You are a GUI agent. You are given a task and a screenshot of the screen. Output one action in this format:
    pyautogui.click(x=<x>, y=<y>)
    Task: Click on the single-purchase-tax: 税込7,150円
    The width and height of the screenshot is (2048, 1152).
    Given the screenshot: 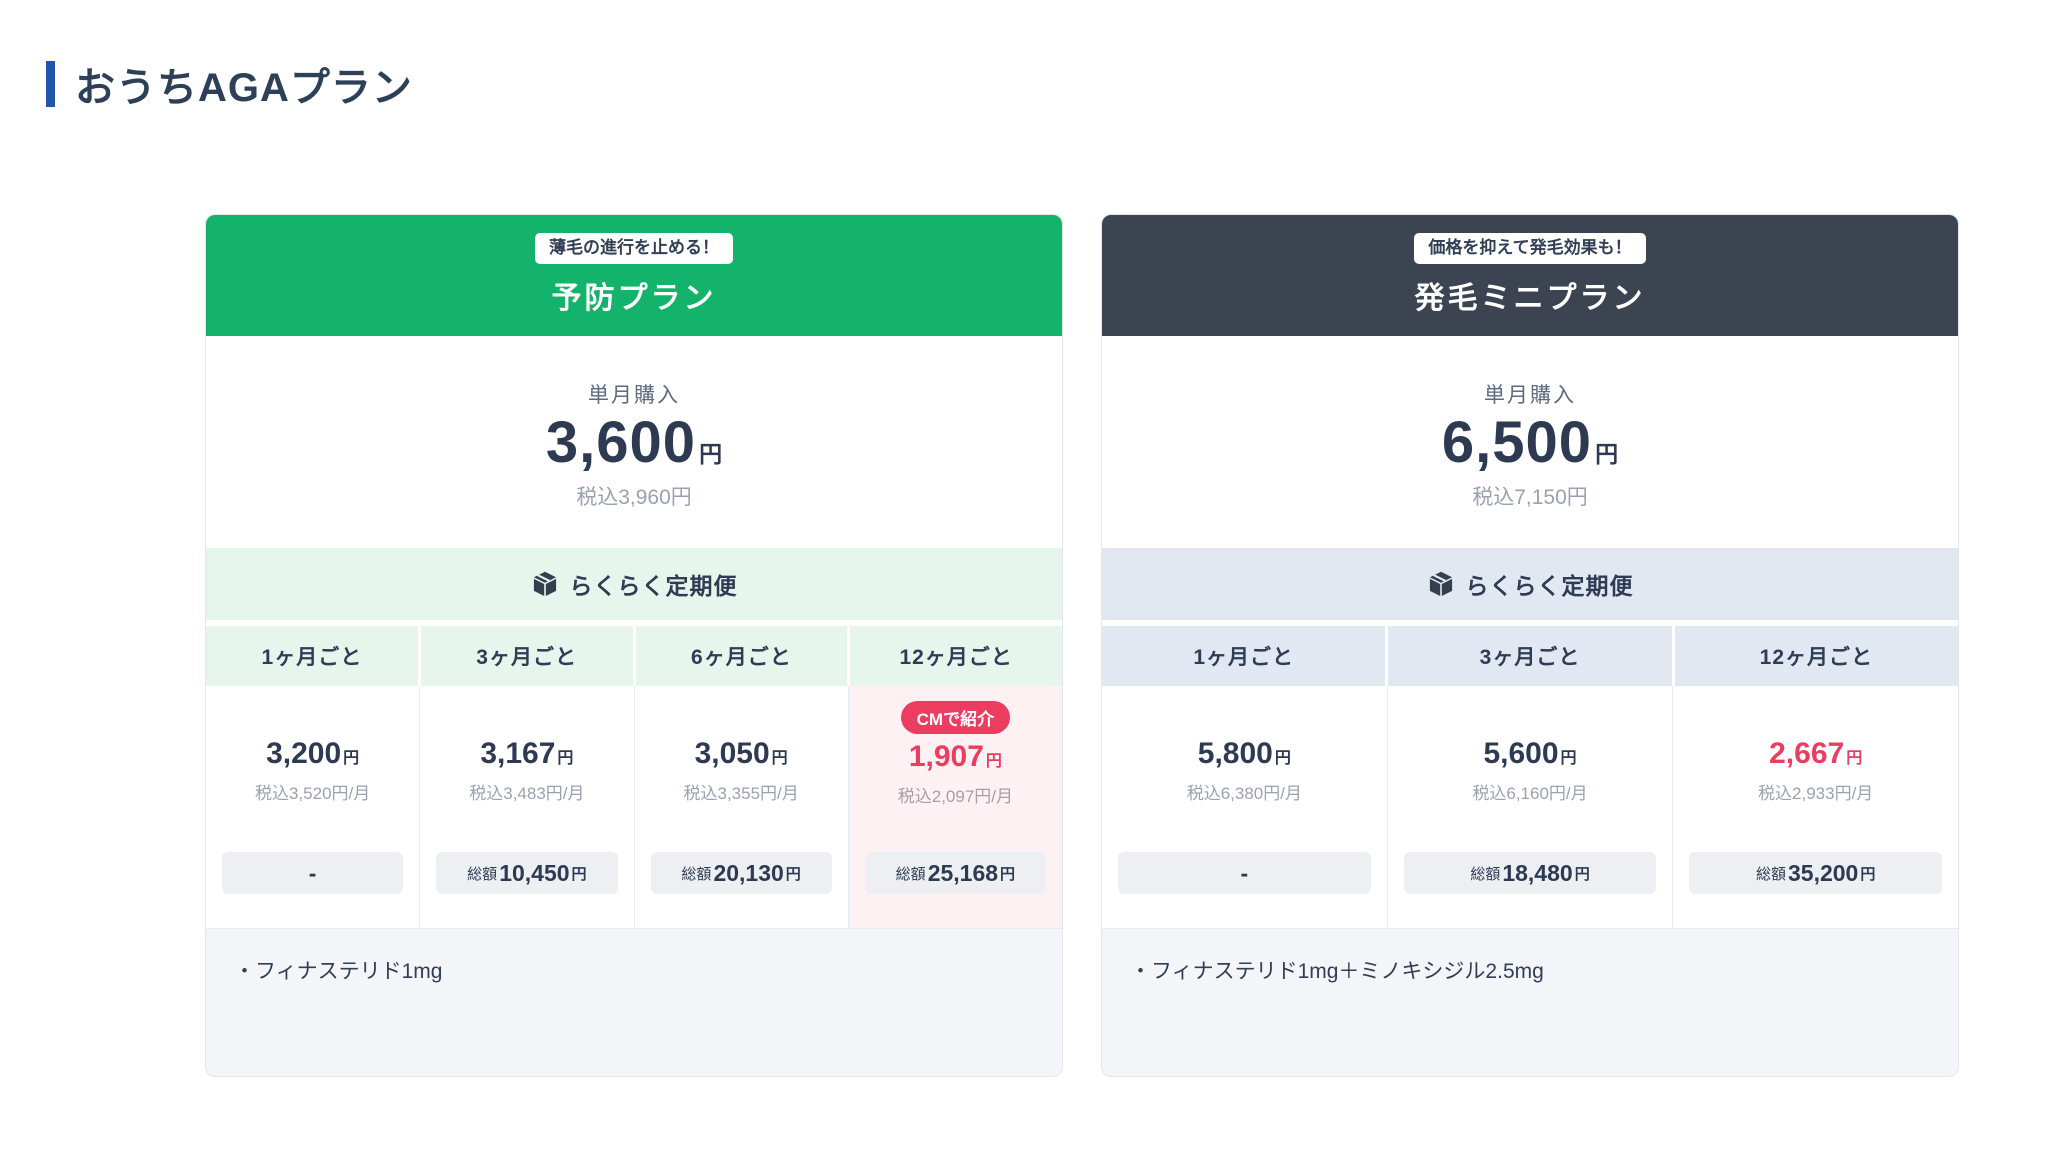 What is the action you would take?
    pyautogui.click(x=1530, y=497)
    